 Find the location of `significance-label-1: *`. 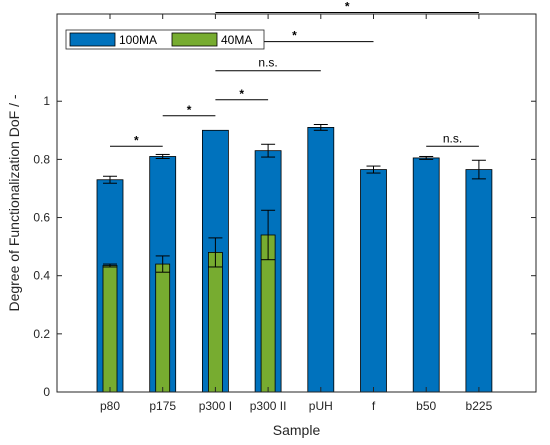

significance-label-1: * is located at coordinates (189, 110).